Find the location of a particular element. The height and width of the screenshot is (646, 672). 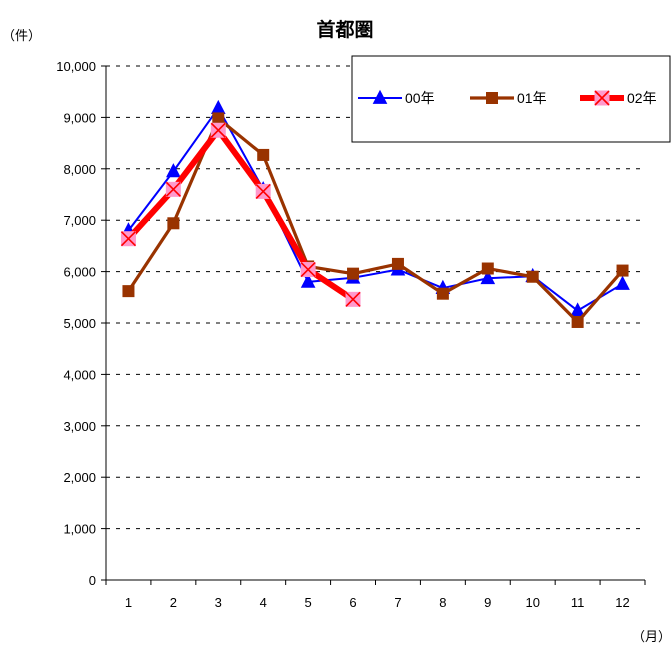

legend-label: 00年 is located at coordinates (420, 98).